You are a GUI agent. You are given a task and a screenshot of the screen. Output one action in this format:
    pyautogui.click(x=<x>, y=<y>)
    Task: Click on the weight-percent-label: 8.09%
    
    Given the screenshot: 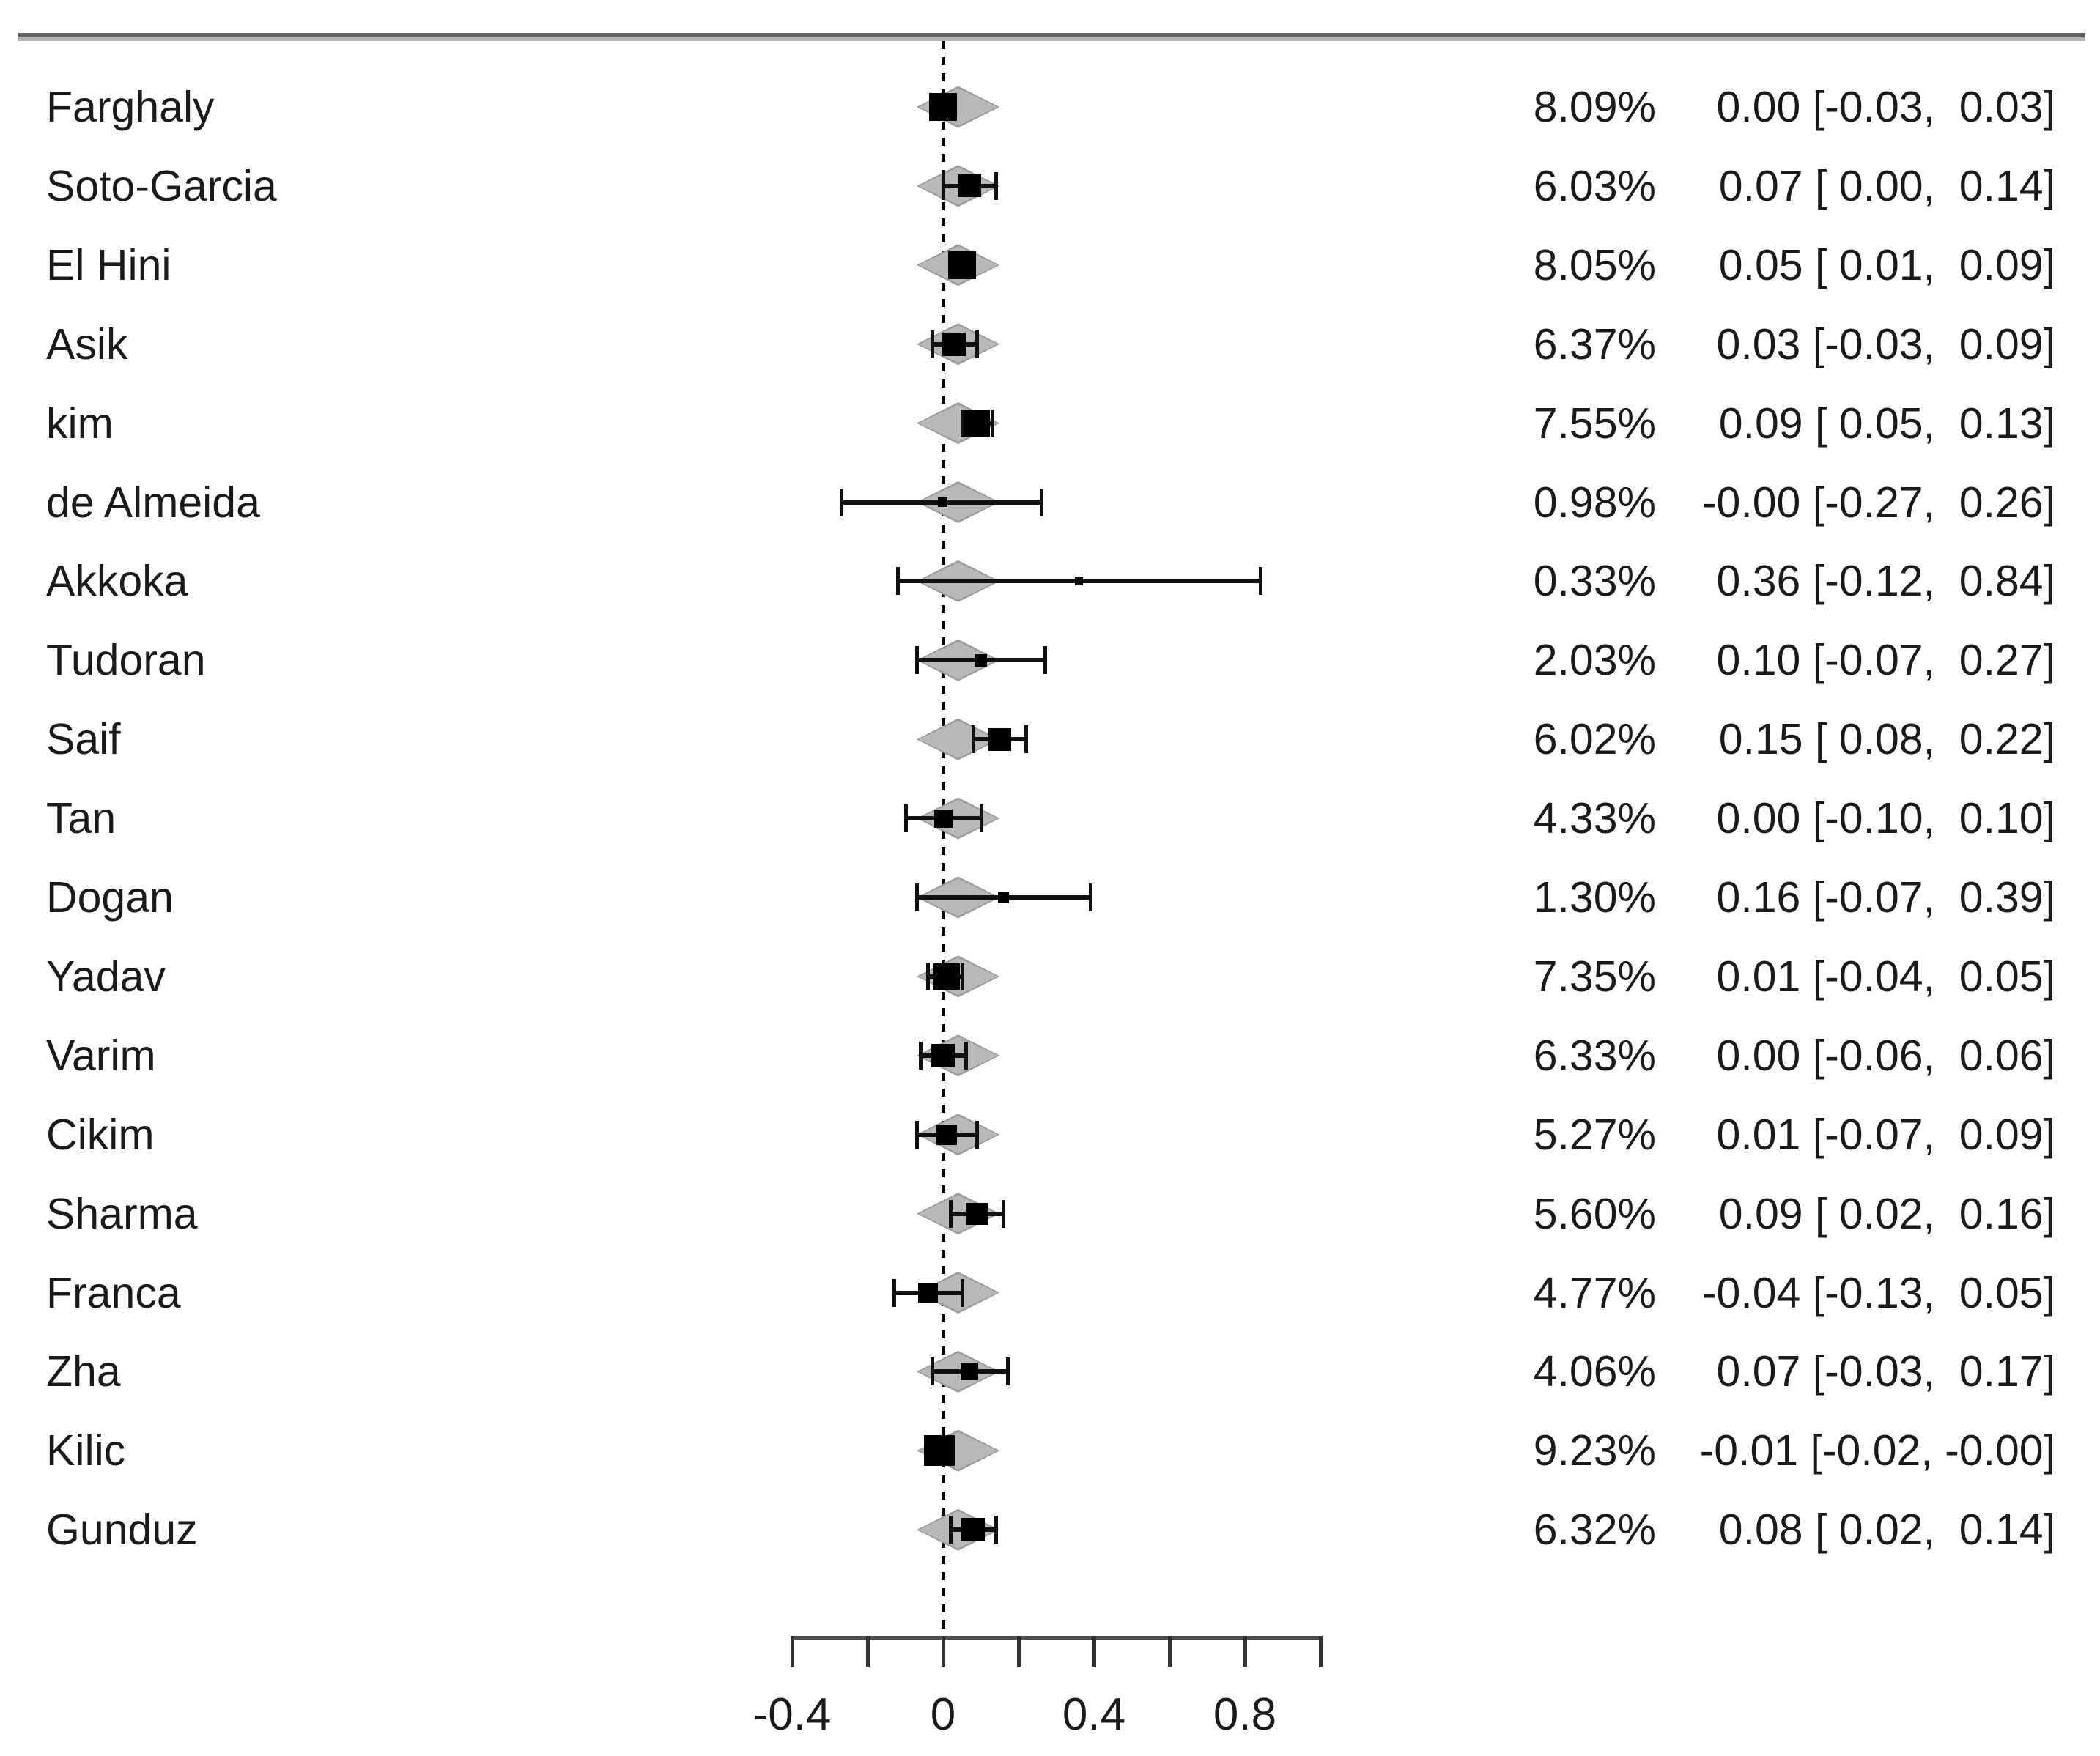 What is the action you would take?
    pyautogui.click(x=1594, y=107)
    